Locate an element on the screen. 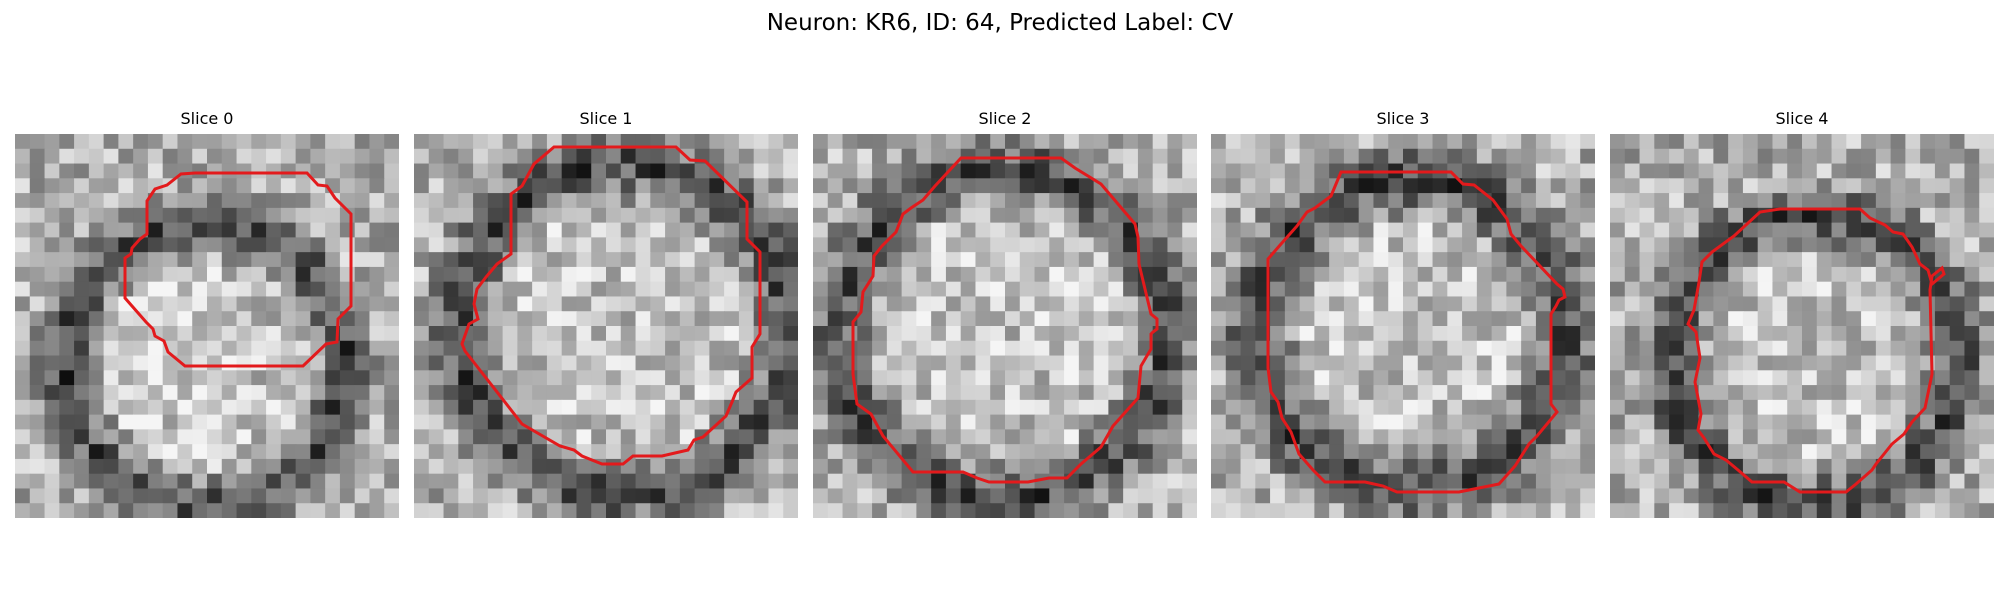 The height and width of the screenshot is (600, 2000). slice-panel-1: Slice 1 is located at coordinates (606, 314).